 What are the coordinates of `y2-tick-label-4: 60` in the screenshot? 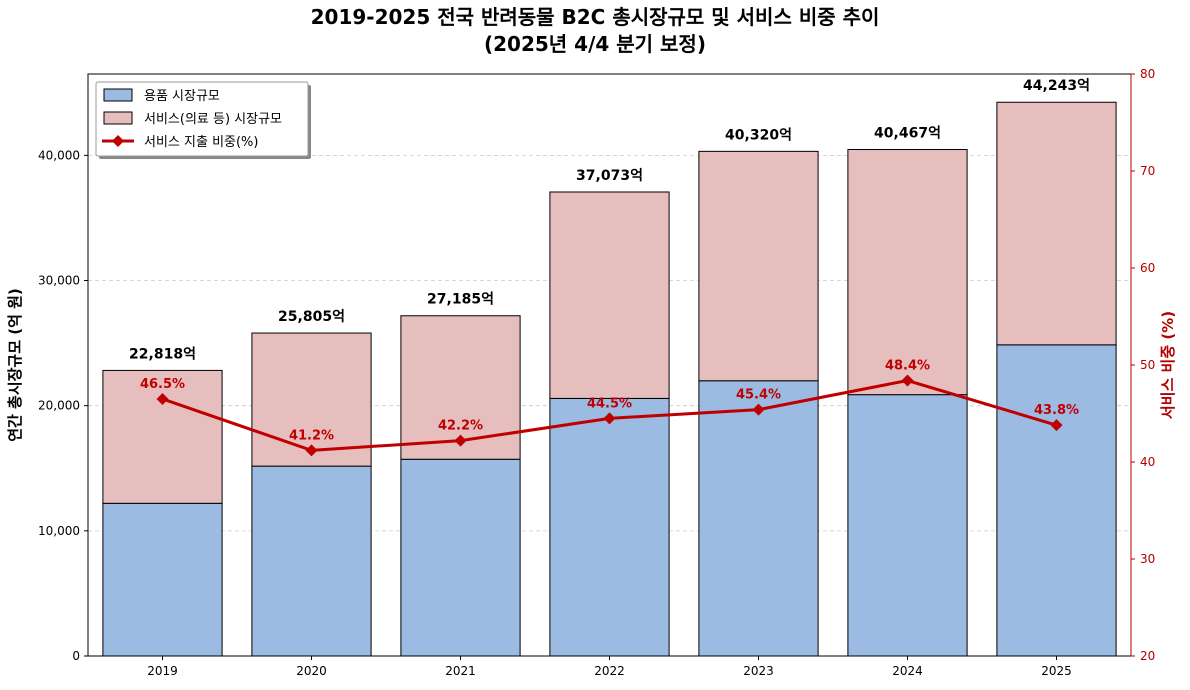 It's located at (1147, 268).